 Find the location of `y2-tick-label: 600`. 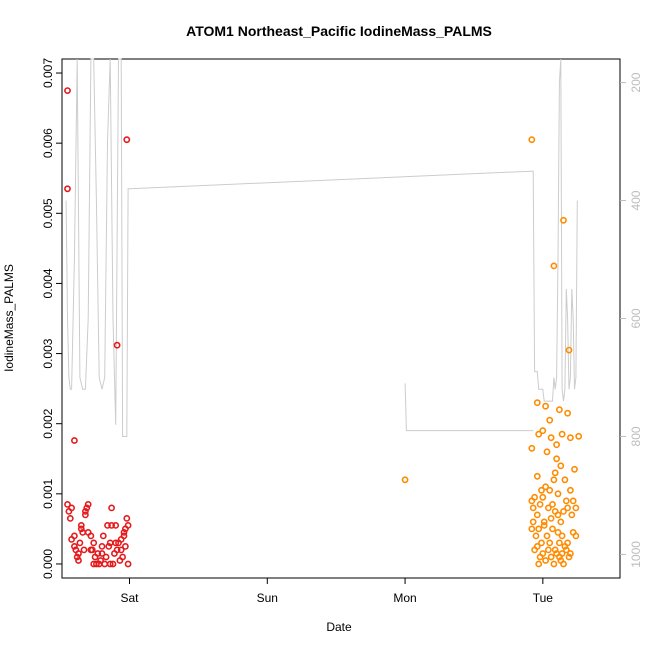

y2-tick-label: 600 is located at coordinates (636, 318).